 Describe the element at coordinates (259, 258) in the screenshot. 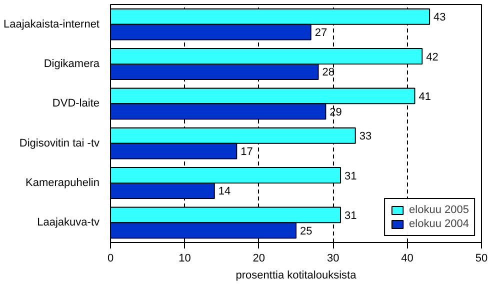

I see `x-tick-label: 20` at that location.